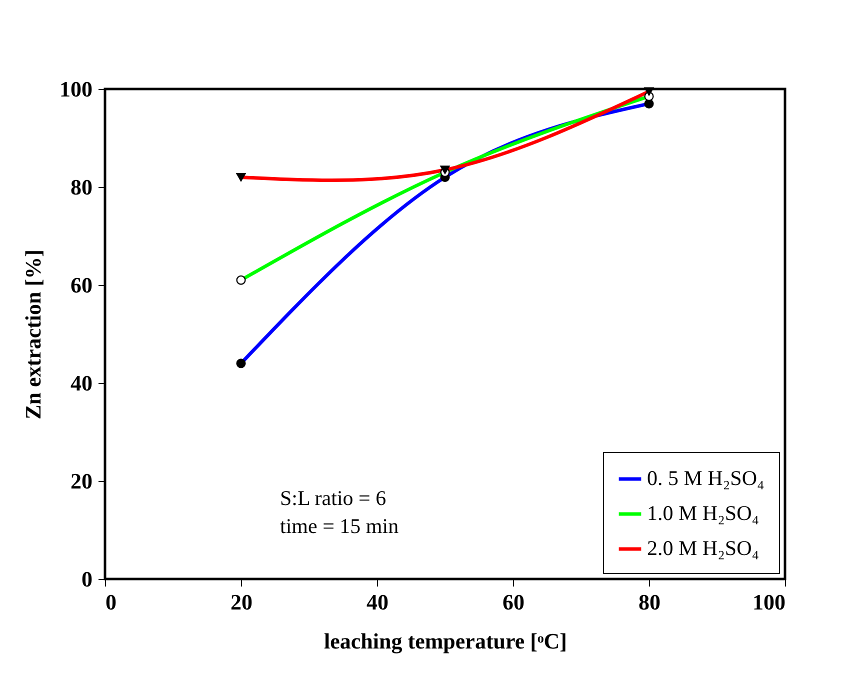 Image resolution: width=845 pixels, height=685 pixels. Describe the element at coordinates (76, 89) in the screenshot. I see `y-tick-label: 100` at that location.